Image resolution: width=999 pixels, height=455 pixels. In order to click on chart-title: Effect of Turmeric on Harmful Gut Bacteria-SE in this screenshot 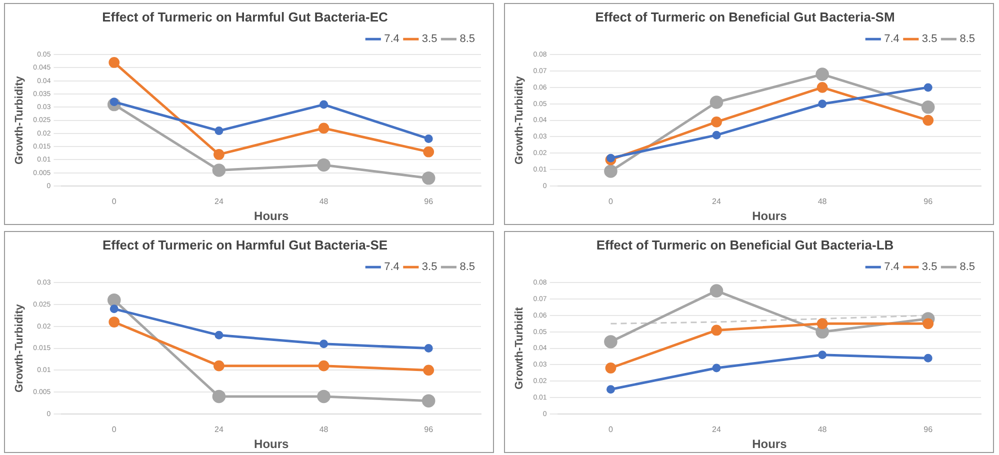, I will do `click(245, 244)`.